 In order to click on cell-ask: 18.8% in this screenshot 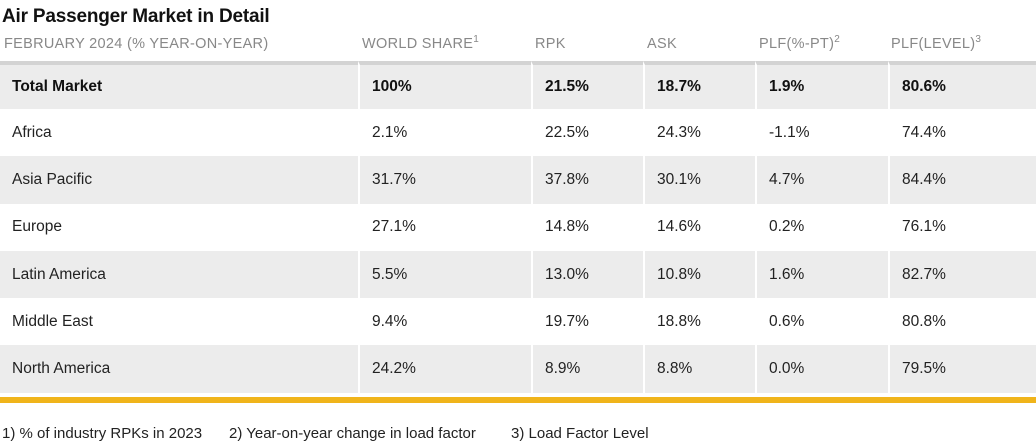, I will do `click(699, 322)`.